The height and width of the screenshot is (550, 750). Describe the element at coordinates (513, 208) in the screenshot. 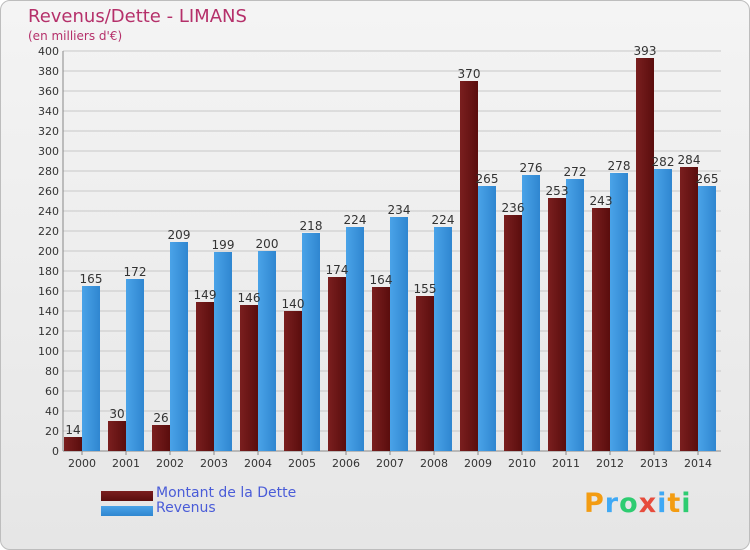

I see `data-label-debt-2010: 236` at that location.